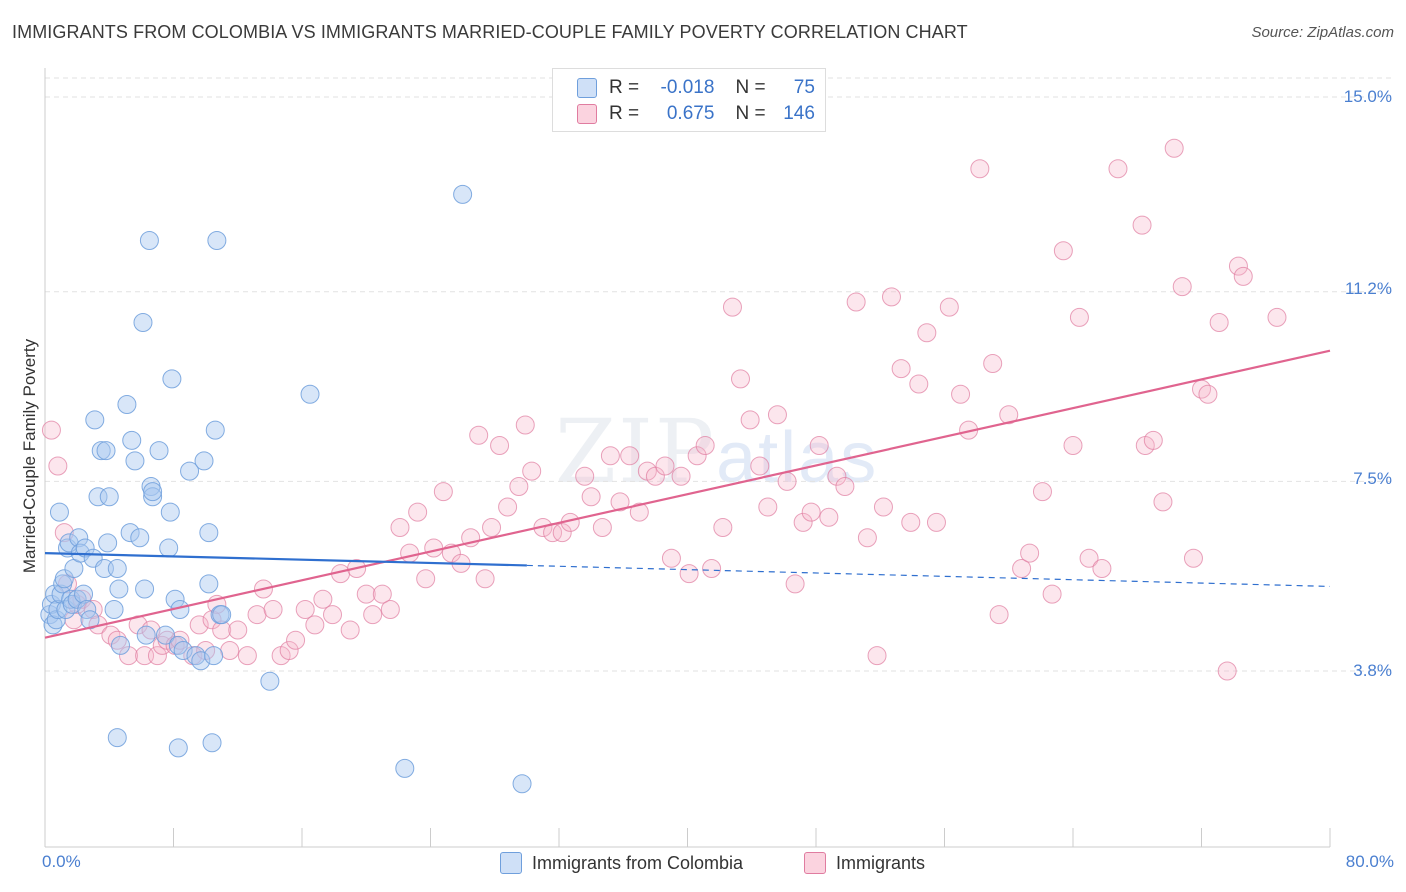 The height and width of the screenshot is (892, 1406). What do you see at coordinates (696, 114) in the screenshot?
I see `legend-row-immigrants: R = 0.675 N = 146` at bounding box center [696, 114].